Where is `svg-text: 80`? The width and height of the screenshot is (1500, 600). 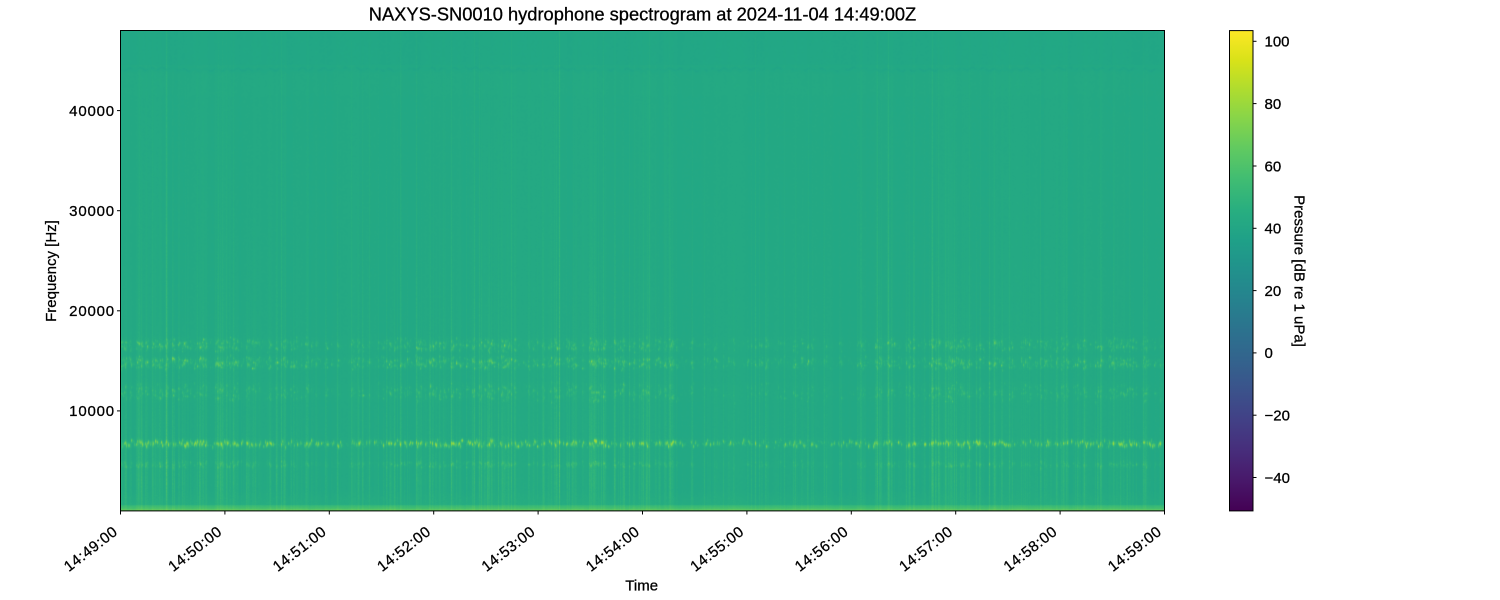 svg-text: 80 is located at coordinates (1273, 104).